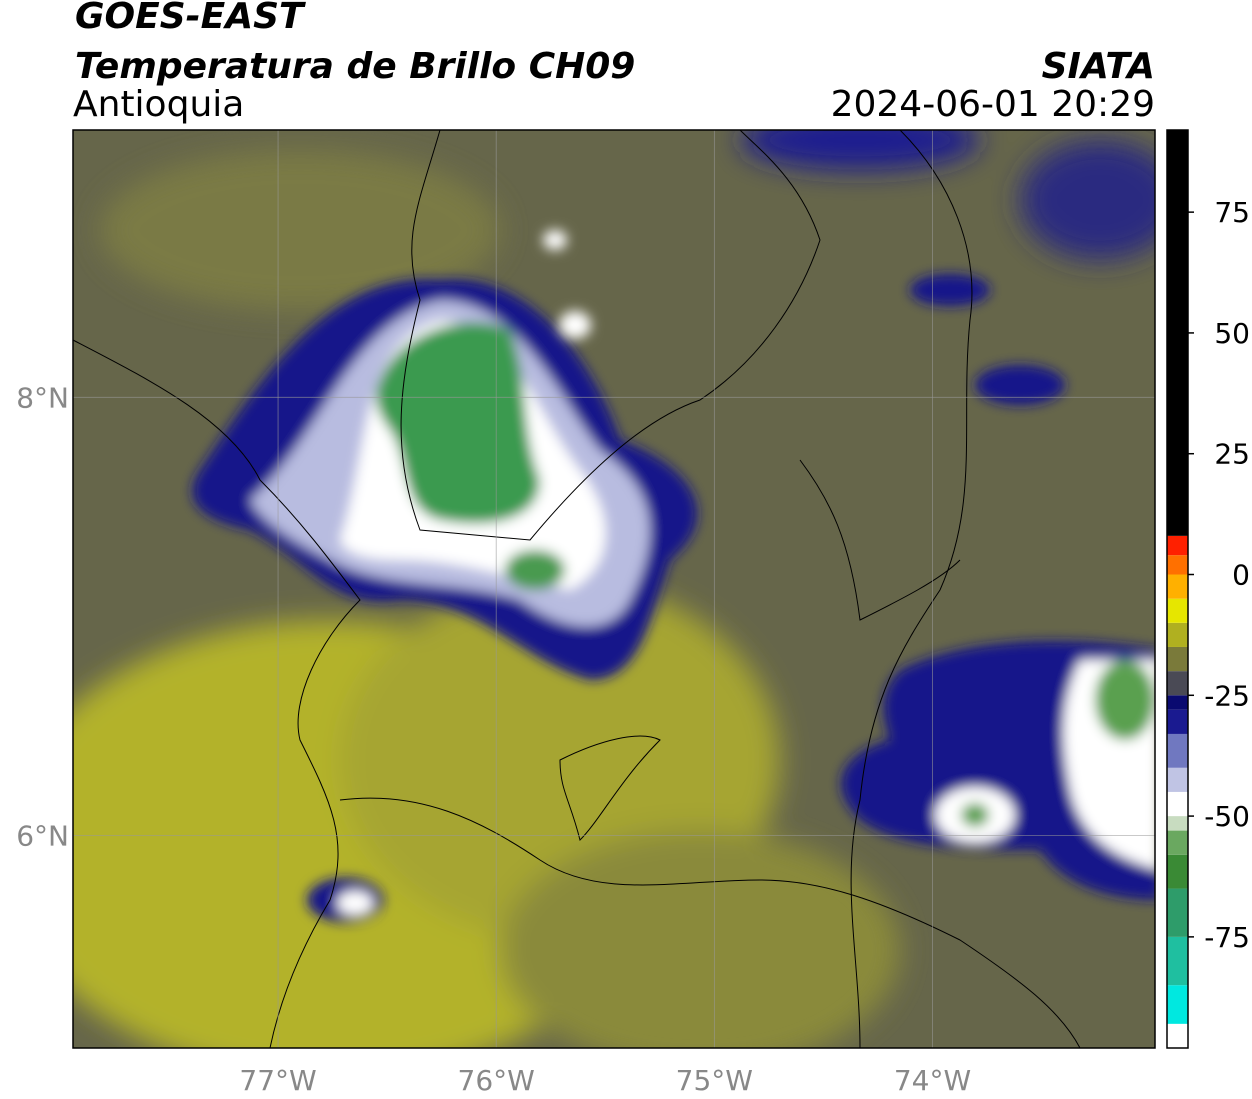 Image resolution: width=1252 pixels, height=1099 pixels. What do you see at coordinates (190, 18) in the screenshot?
I see `satellite-title: GOES-EAST` at bounding box center [190, 18].